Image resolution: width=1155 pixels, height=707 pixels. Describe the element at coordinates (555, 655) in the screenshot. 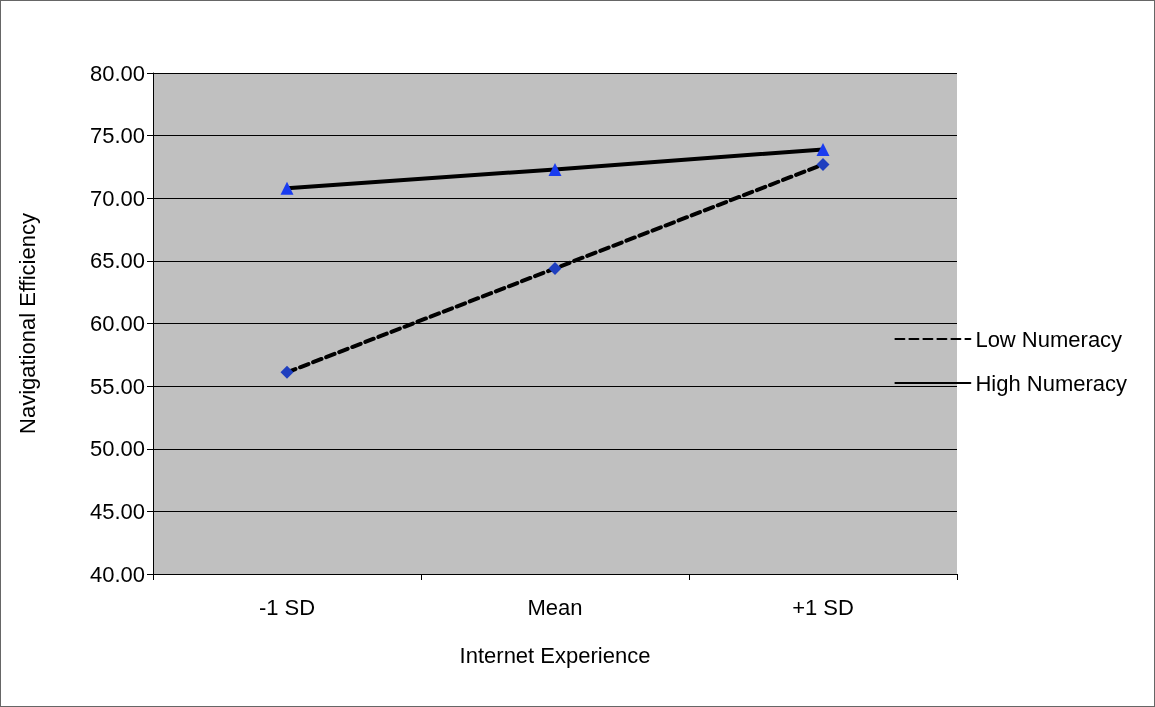

I see `x-axis-title: Internet Experience` at that location.